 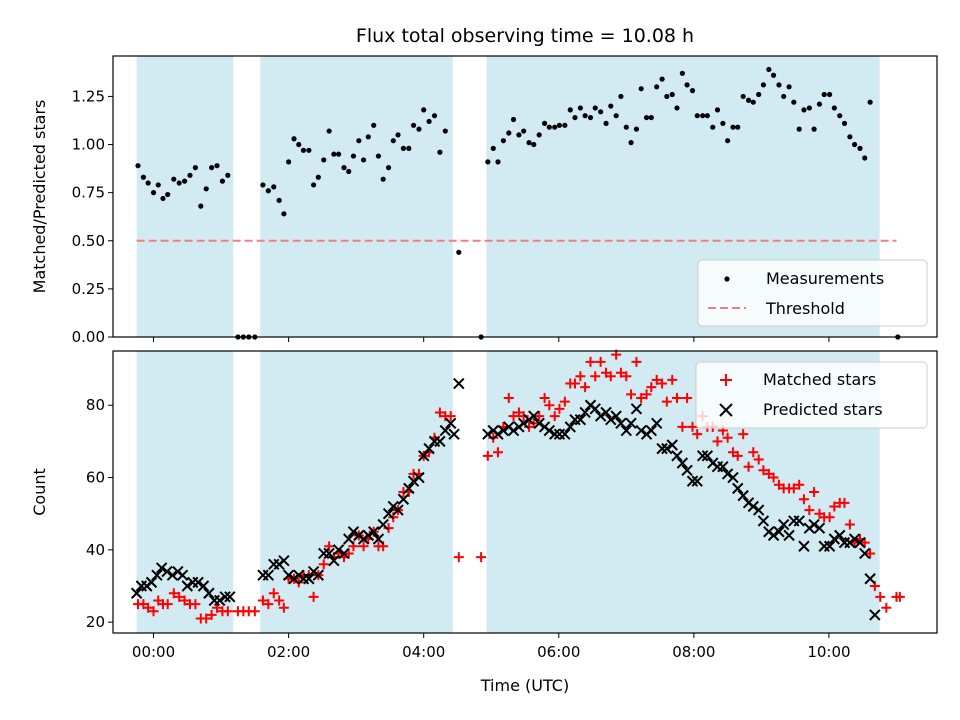 I want to click on x-tick-label: 04:00, so click(x=423, y=652).